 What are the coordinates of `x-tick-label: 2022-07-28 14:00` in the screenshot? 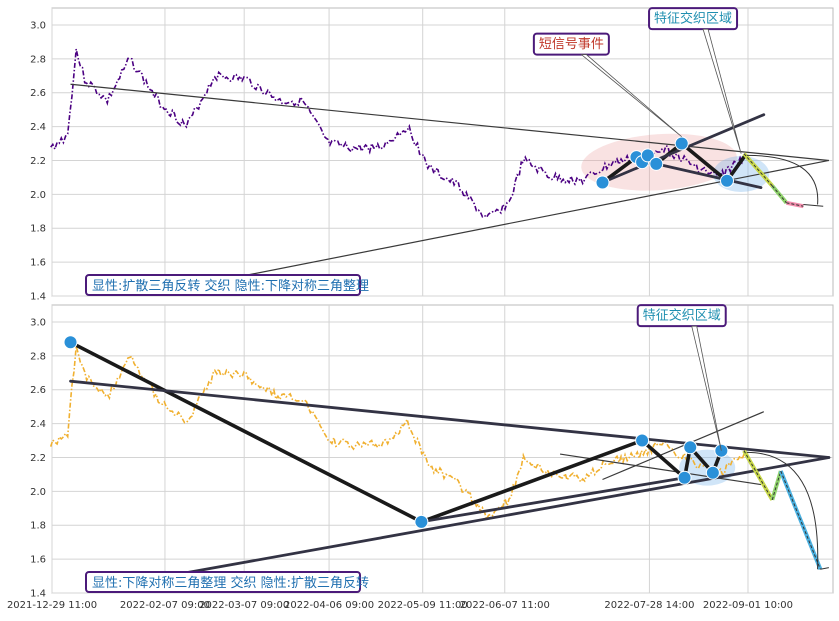 It's located at (649, 605).